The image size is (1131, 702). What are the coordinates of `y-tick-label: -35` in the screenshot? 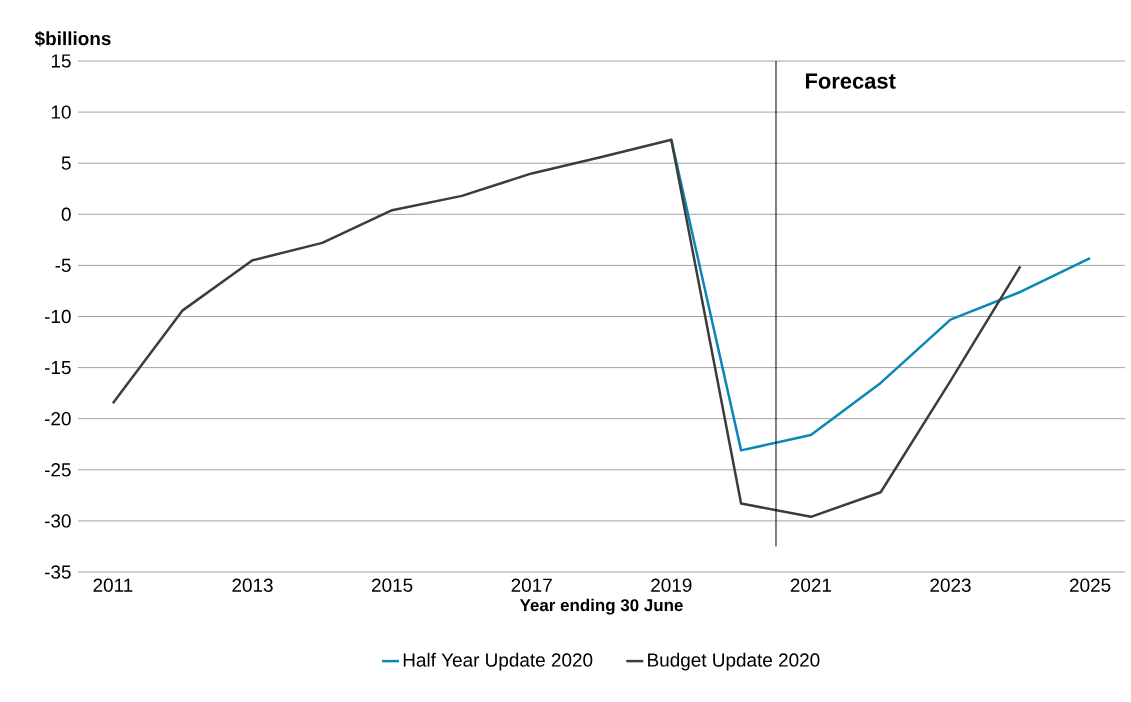 It's located at (57, 572).